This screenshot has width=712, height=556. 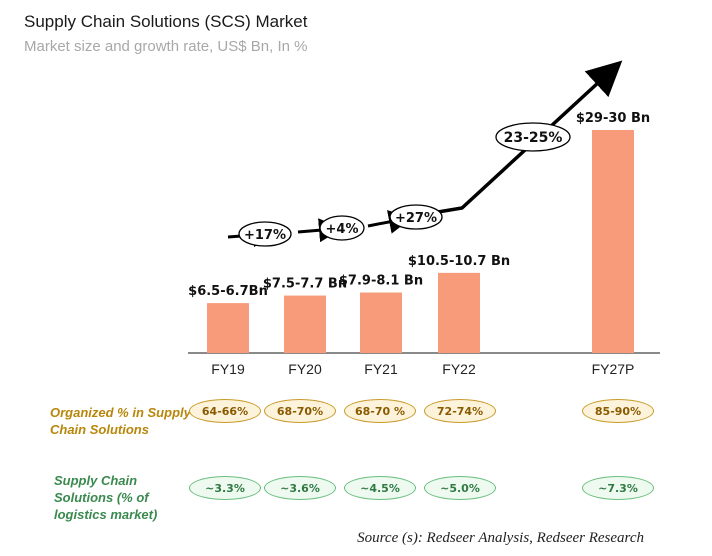 I want to click on organized-pill-fy22: 72-74%, so click(x=460, y=411).